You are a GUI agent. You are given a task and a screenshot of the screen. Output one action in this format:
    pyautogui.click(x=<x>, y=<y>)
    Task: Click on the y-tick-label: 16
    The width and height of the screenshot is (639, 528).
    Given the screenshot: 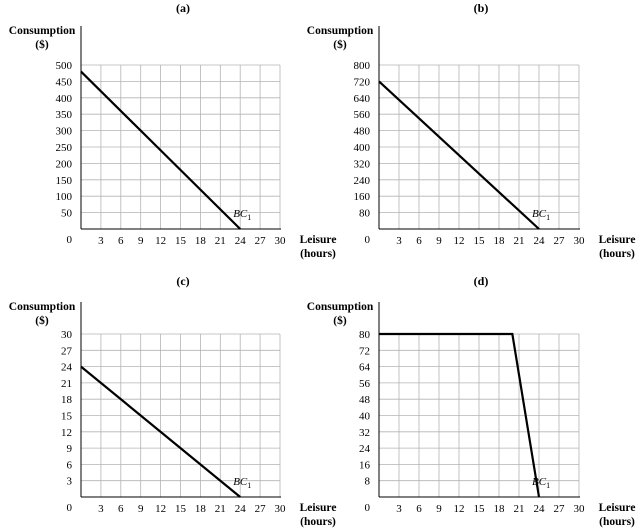 What is the action you would take?
    pyautogui.click(x=365, y=465)
    